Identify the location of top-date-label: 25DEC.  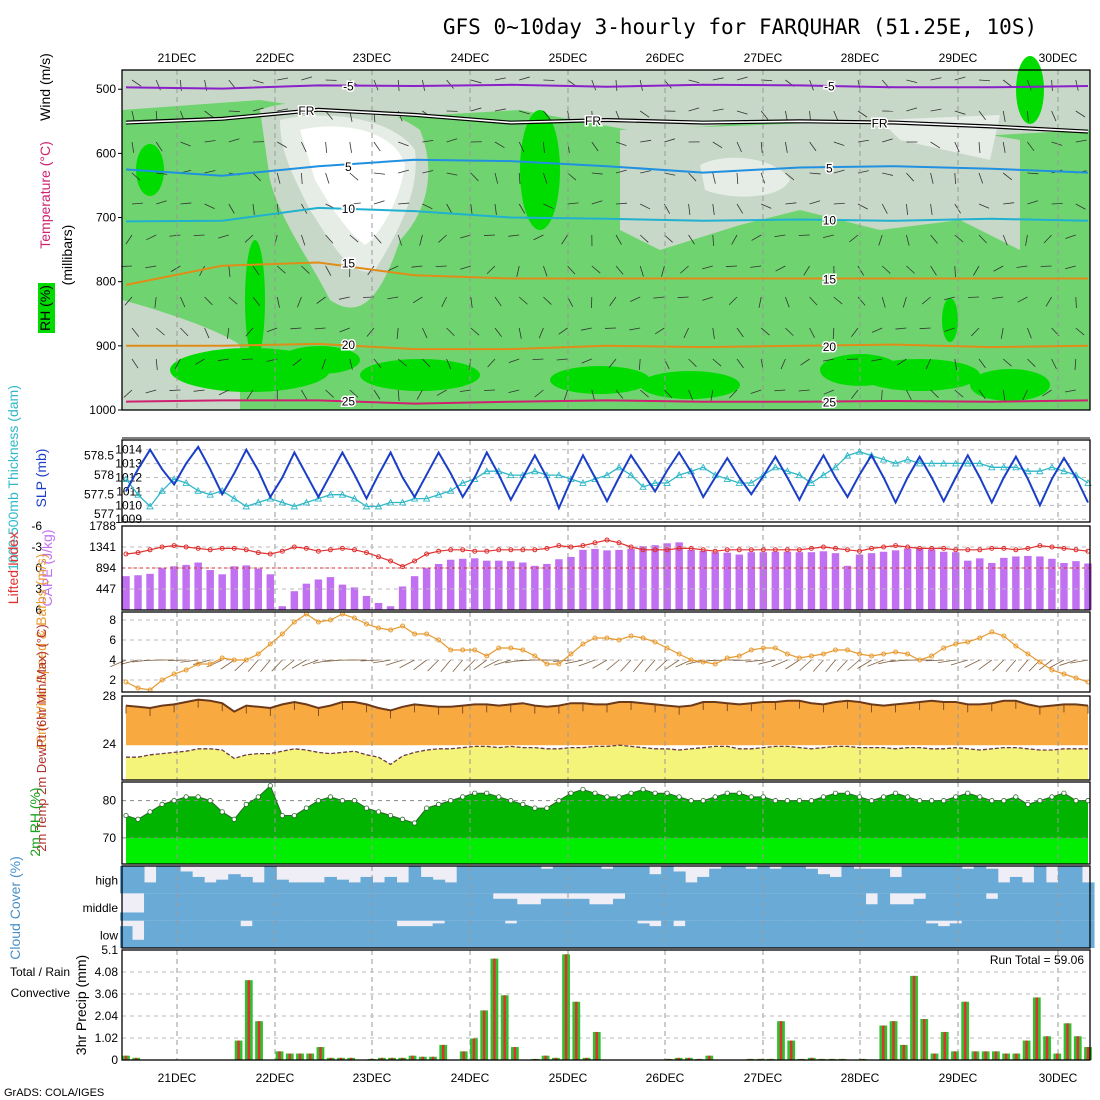
(568, 58).